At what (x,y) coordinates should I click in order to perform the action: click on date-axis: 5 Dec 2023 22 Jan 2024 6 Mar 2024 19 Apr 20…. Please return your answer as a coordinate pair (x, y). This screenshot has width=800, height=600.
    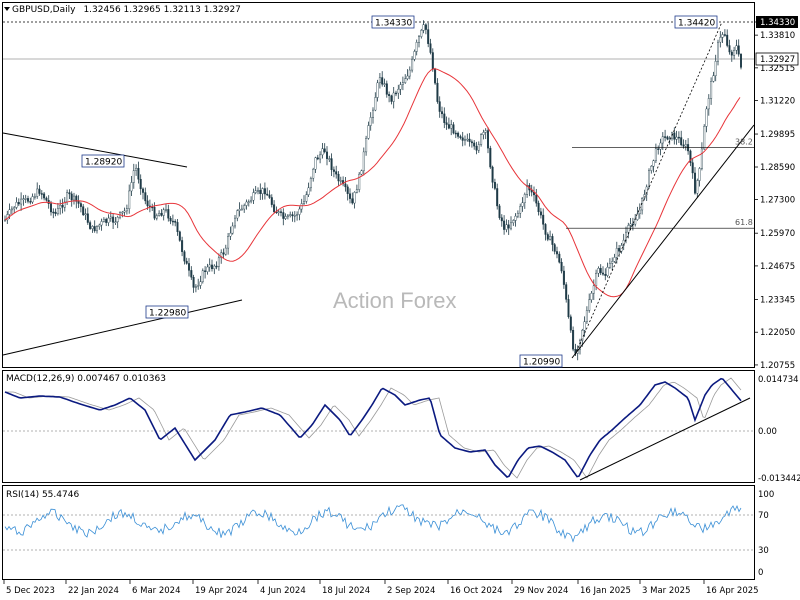
    Looking at the image, I should click on (381, 588).